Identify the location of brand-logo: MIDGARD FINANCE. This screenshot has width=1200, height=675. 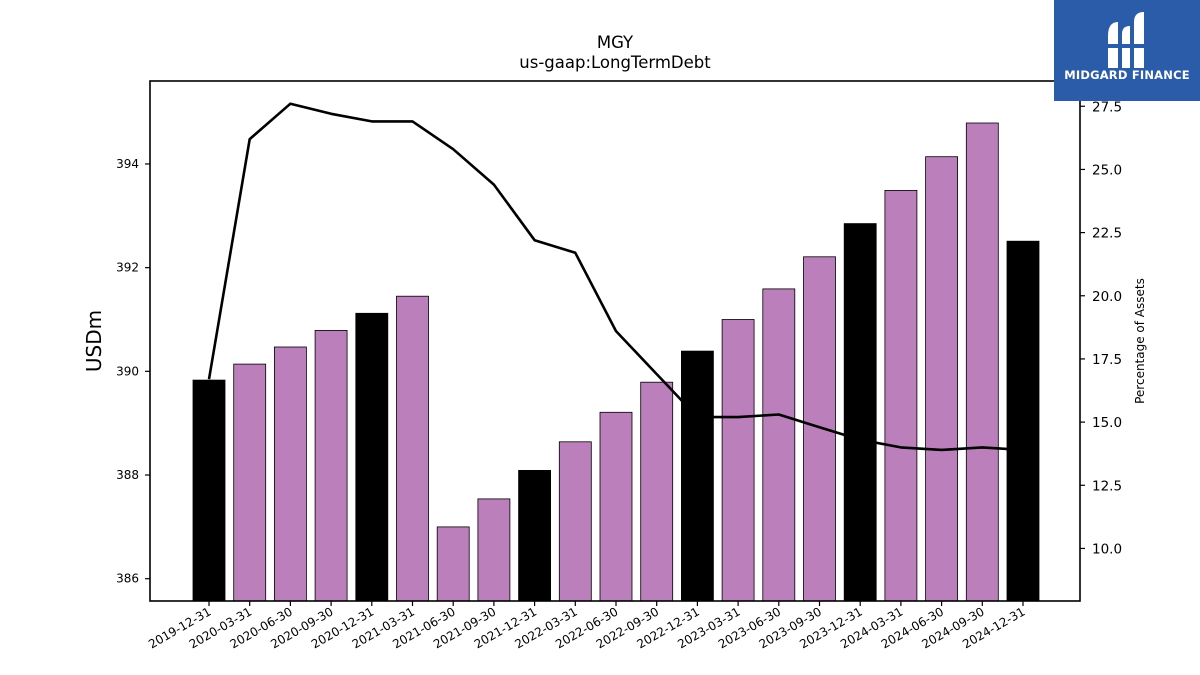
(1127, 50).